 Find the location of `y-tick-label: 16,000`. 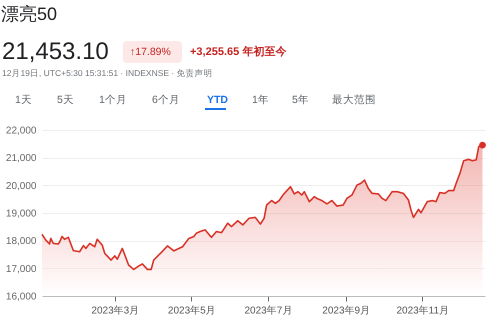

y-tick-label: 16,000 is located at coordinates (21, 297).